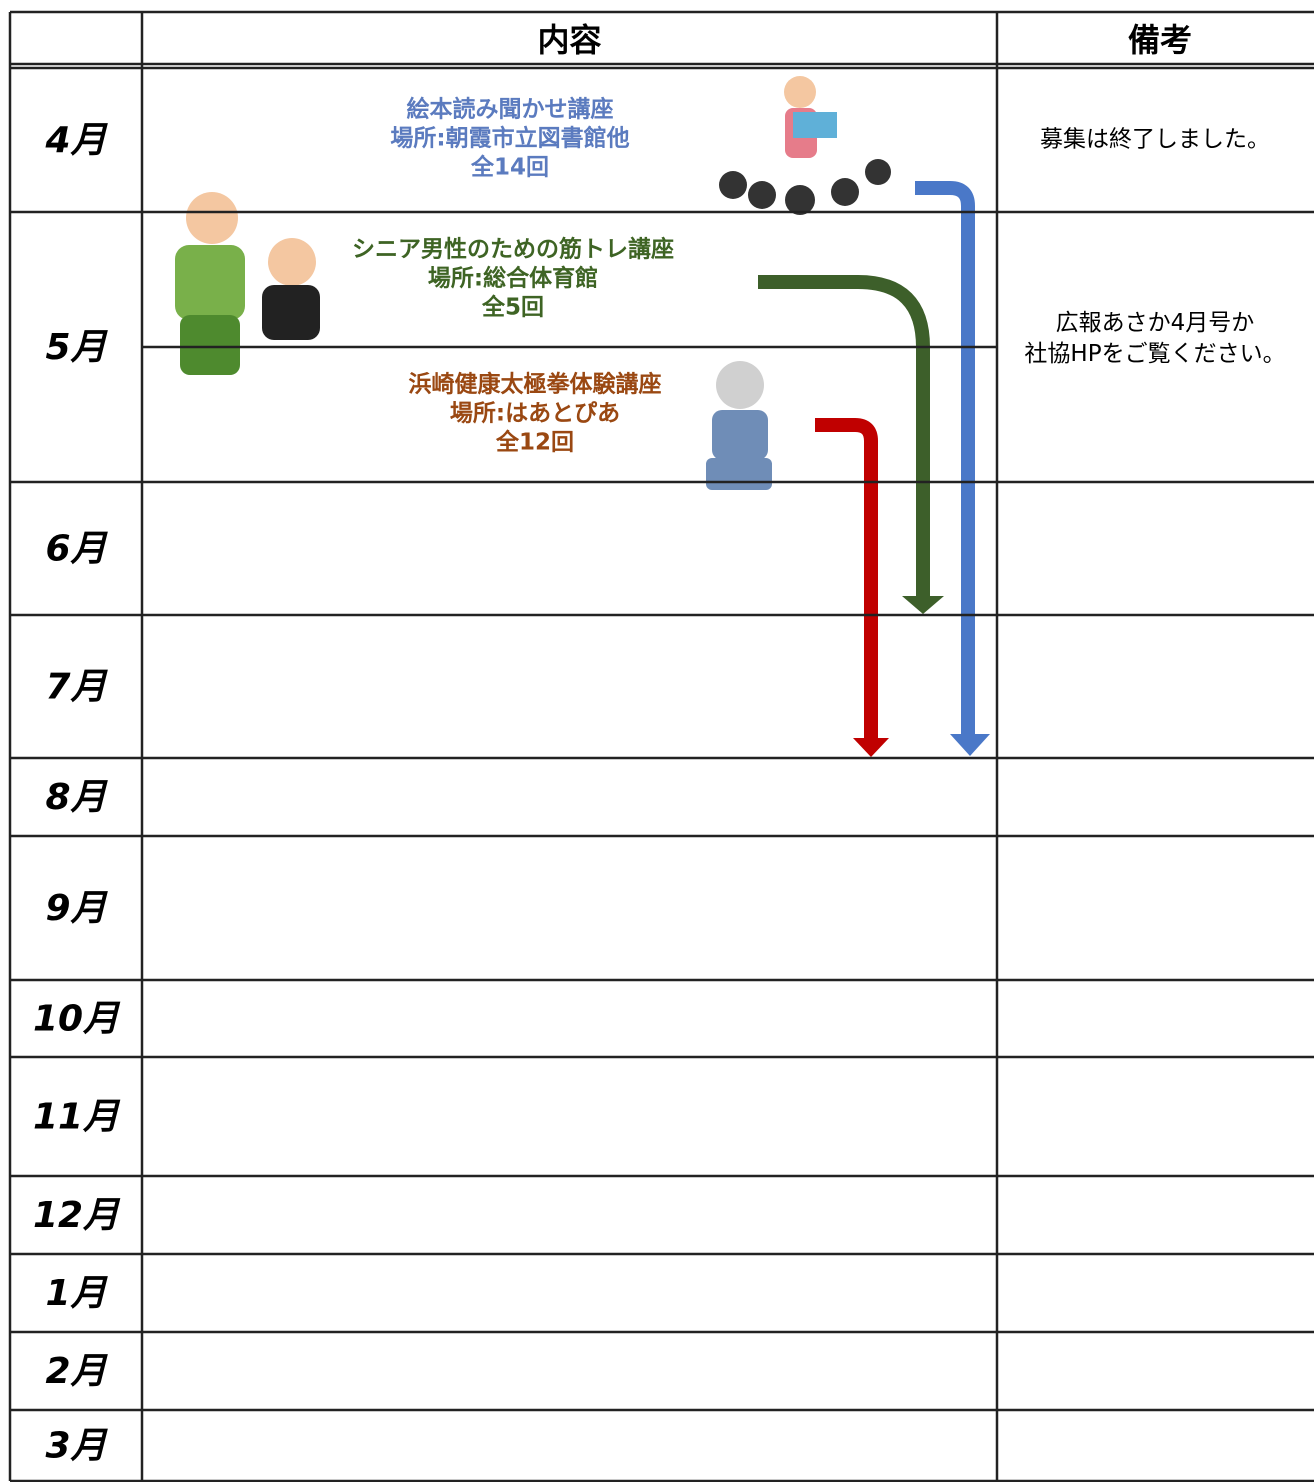 The image size is (1314, 1482). I want to click on month-label: 8月, so click(76, 797).